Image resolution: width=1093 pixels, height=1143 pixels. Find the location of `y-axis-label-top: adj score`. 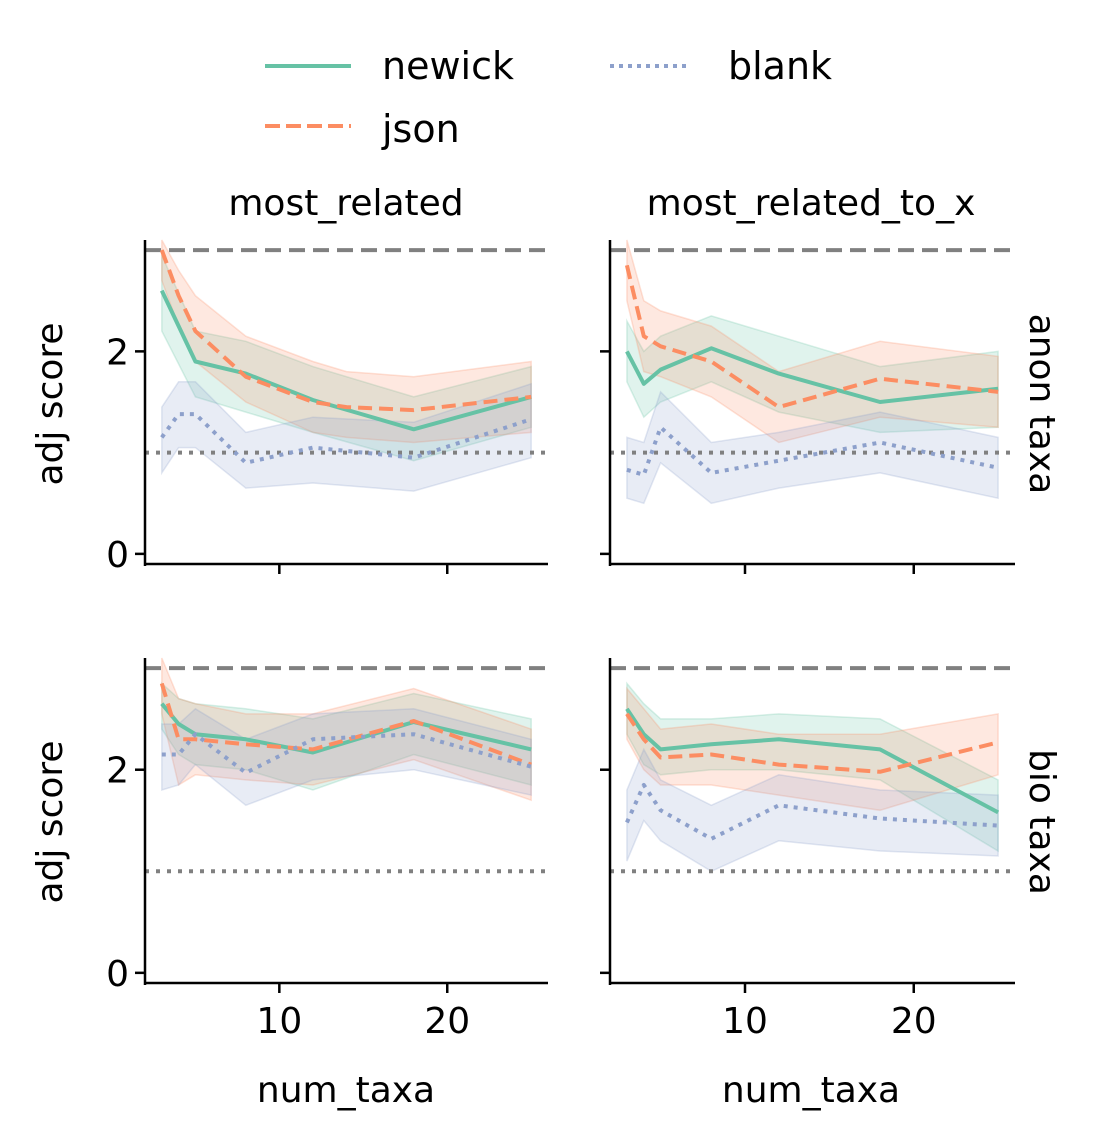

y-axis-label-top: adj score is located at coordinates (50, 403).